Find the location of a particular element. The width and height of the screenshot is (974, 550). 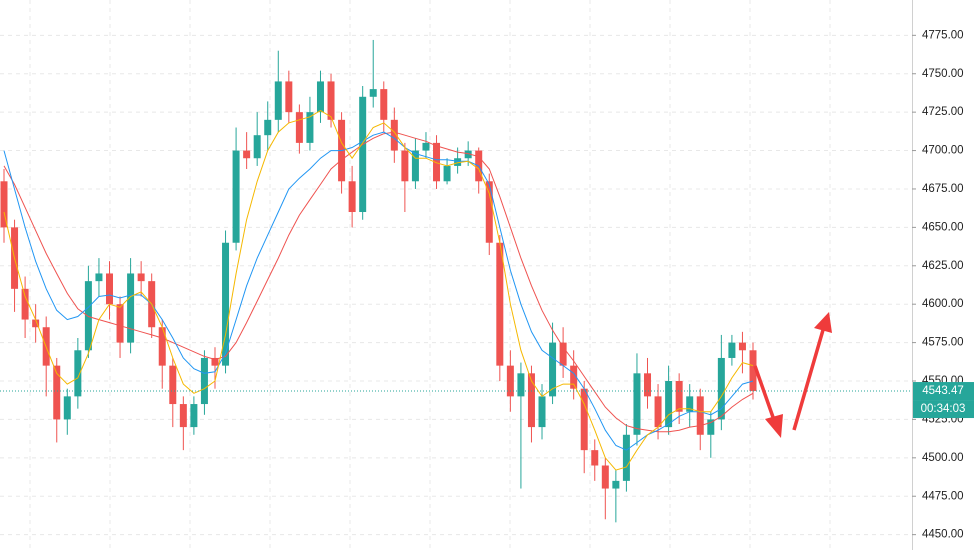

y-tick-label: 4625.00 is located at coordinates (943, 266).